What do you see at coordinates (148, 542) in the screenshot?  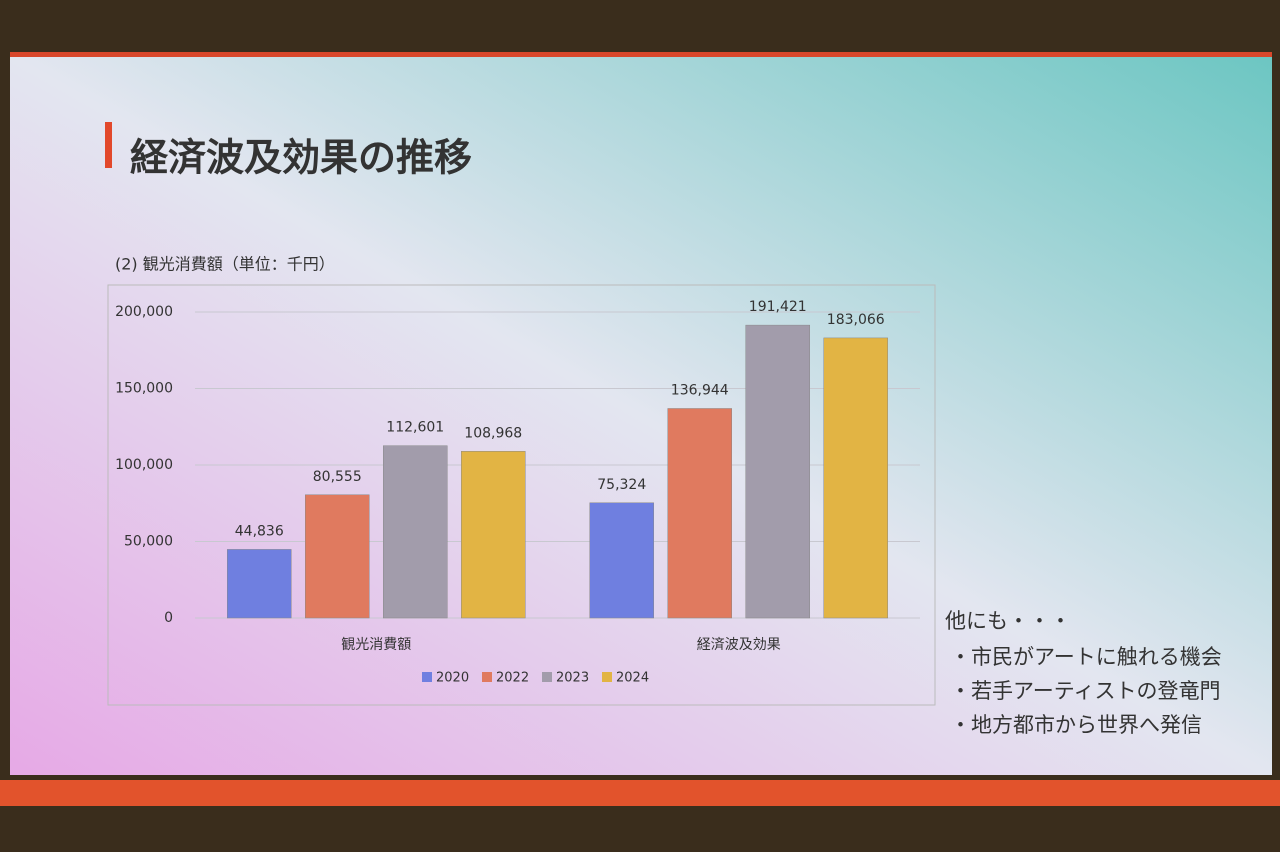 I see `y-tick-label: 50,000` at bounding box center [148, 542].